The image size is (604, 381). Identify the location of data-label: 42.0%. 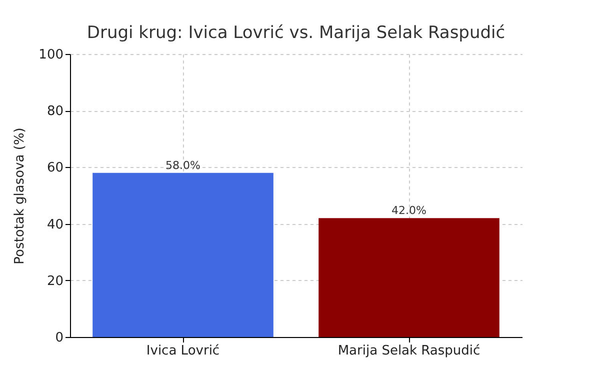
(409, 211).